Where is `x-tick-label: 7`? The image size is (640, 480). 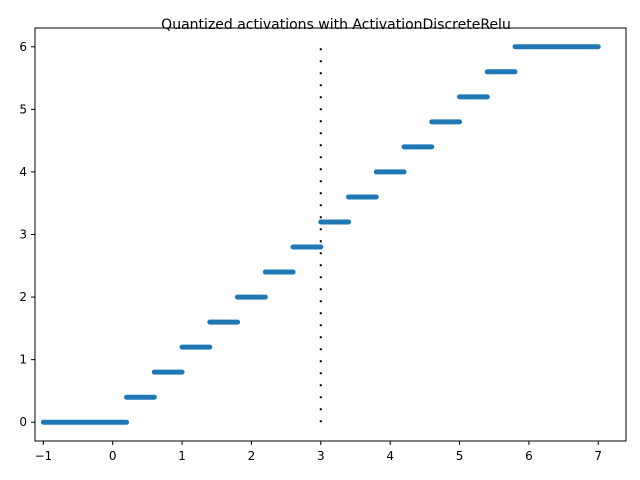
x-tick-label: 7 is located at coordinates (598, 456).